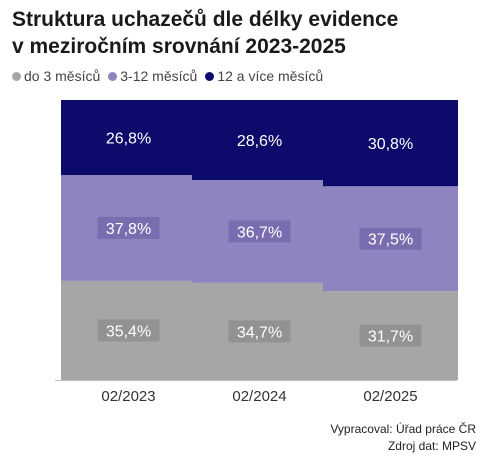 This screenshot has height=465, width=500. Describe the element at coordinates (431, 446) in the screenshot. I see `footer-source: Zdroj dat: MPSV` at that location.